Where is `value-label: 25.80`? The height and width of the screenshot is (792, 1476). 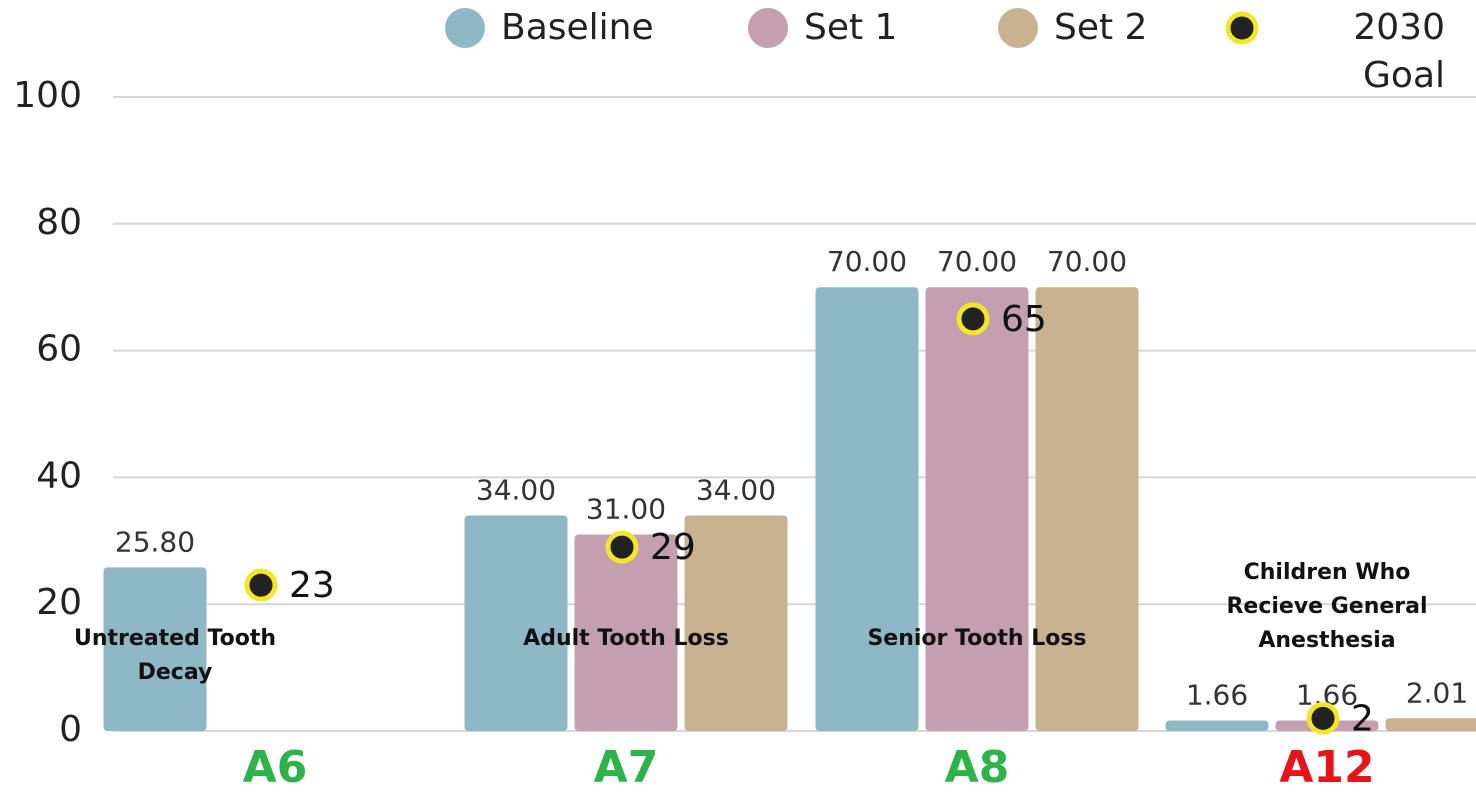 value-label: 25.80 is located at coordinates (155, 541).